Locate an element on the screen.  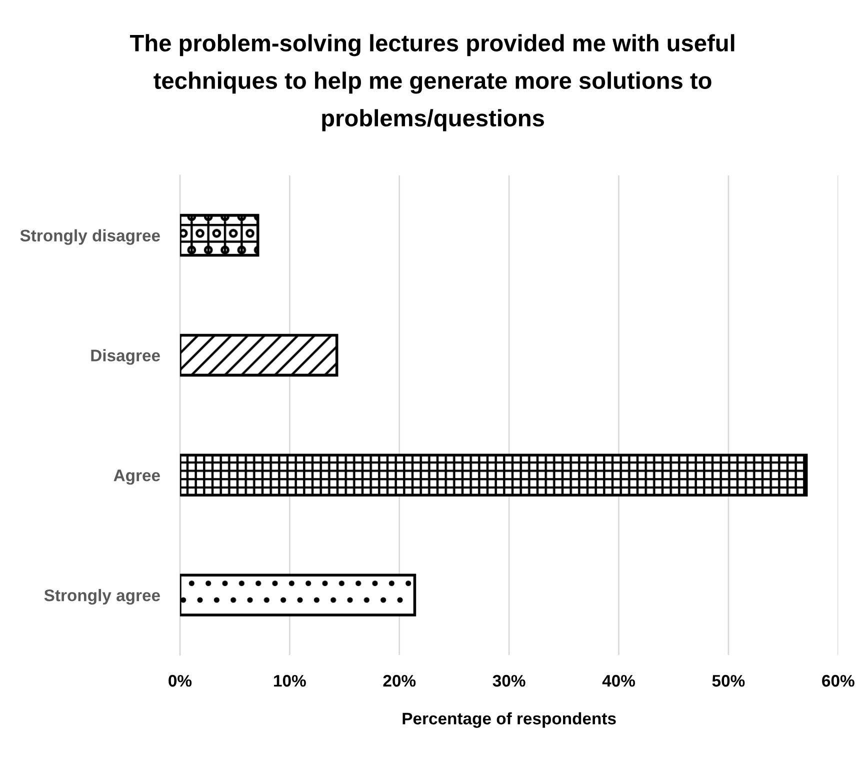
y-tick-label: Strongly disagree is located at coordinates (90, 237).